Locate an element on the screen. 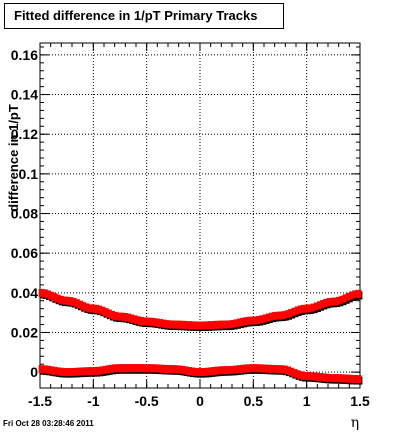 This screenshot has height=433, width=400. x-tick-label: 0 is located at coordinates (200, 401).